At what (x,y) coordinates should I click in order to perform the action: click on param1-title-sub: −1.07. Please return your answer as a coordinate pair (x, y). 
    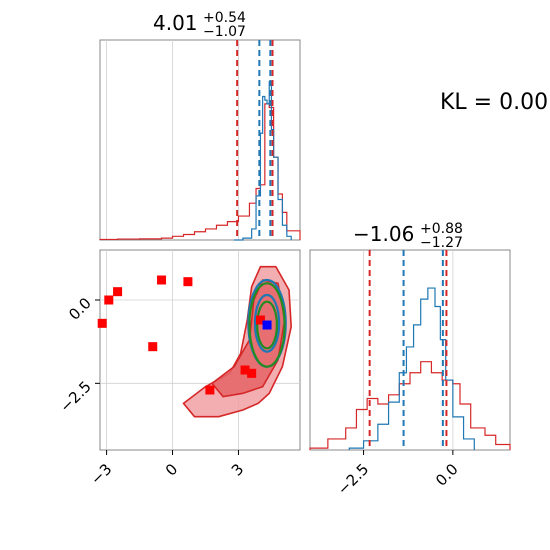
    Looking at the image, I should click on (224, 32).